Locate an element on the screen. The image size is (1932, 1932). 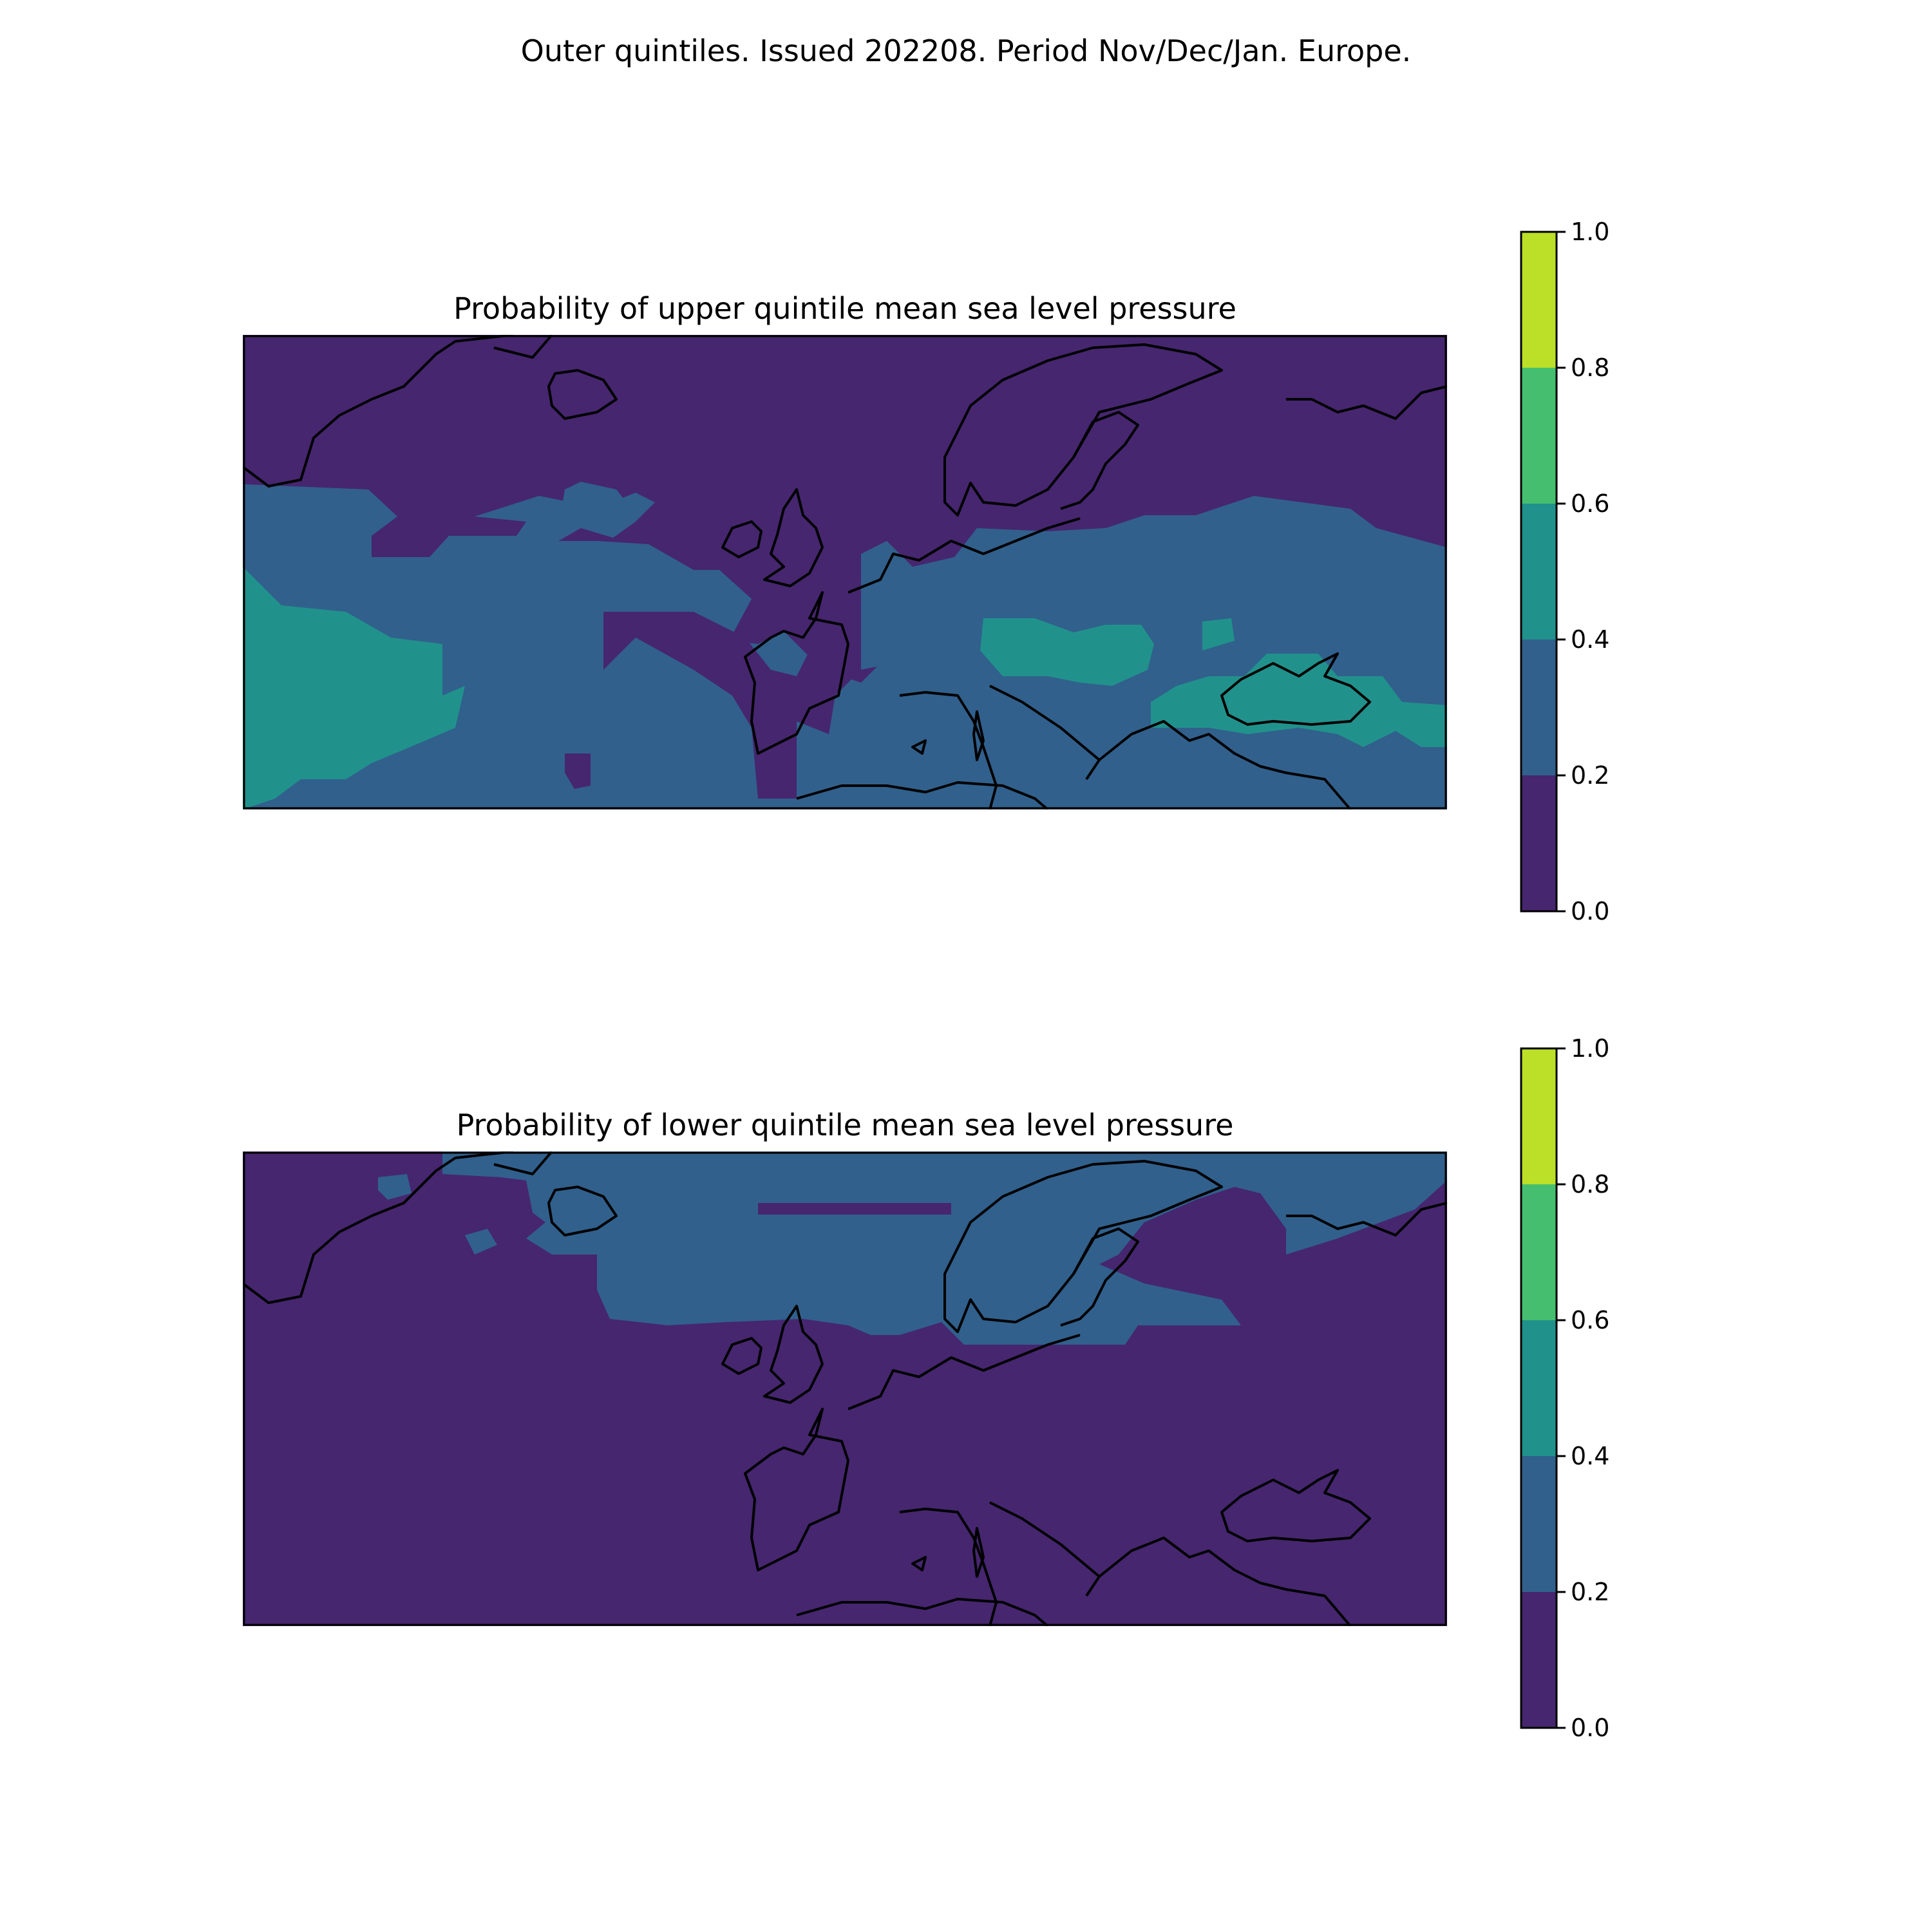
lower-quintile-colorbar: 0.0 0.2 0.4 0.6 0.8 1.0 is located at coordinates (1564, 1388).